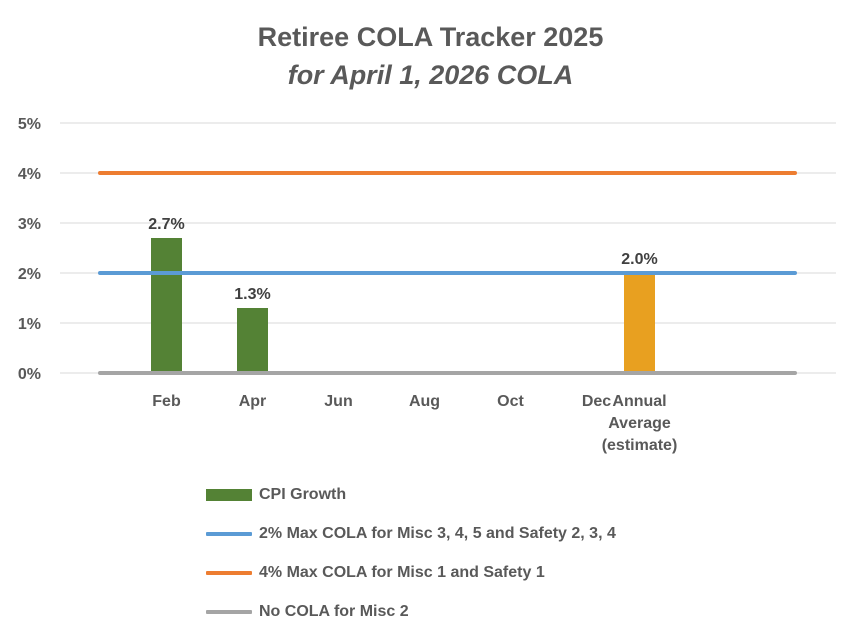  What do you see at coordinates (253, 401) in the screenshot?
I see `x-tick-label: Apr` at bounding box center [253, 401].